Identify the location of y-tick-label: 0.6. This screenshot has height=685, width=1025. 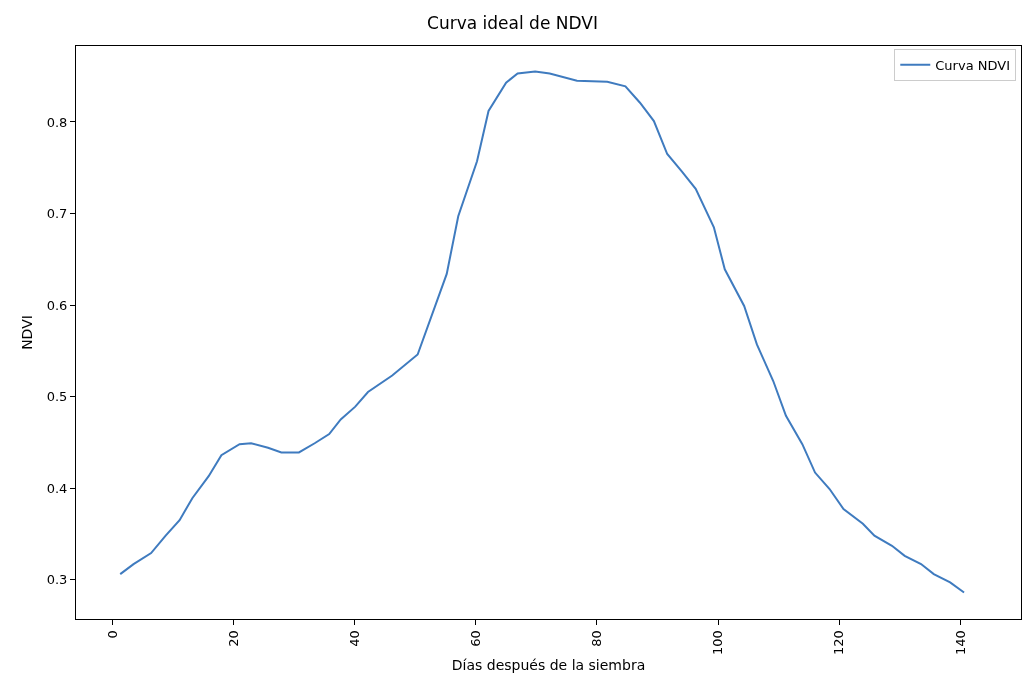
(57, 305).